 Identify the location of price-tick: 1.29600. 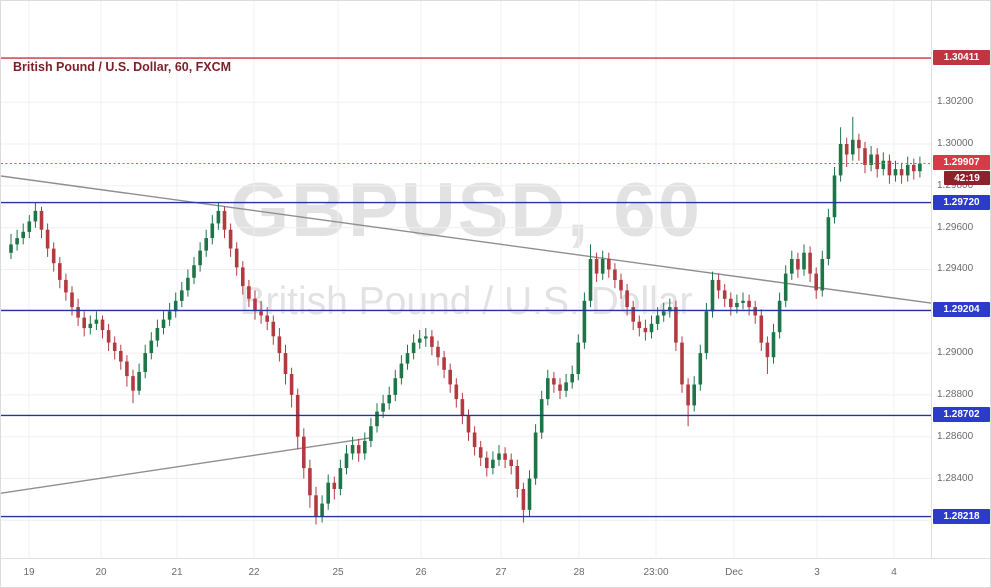
(955, 227).